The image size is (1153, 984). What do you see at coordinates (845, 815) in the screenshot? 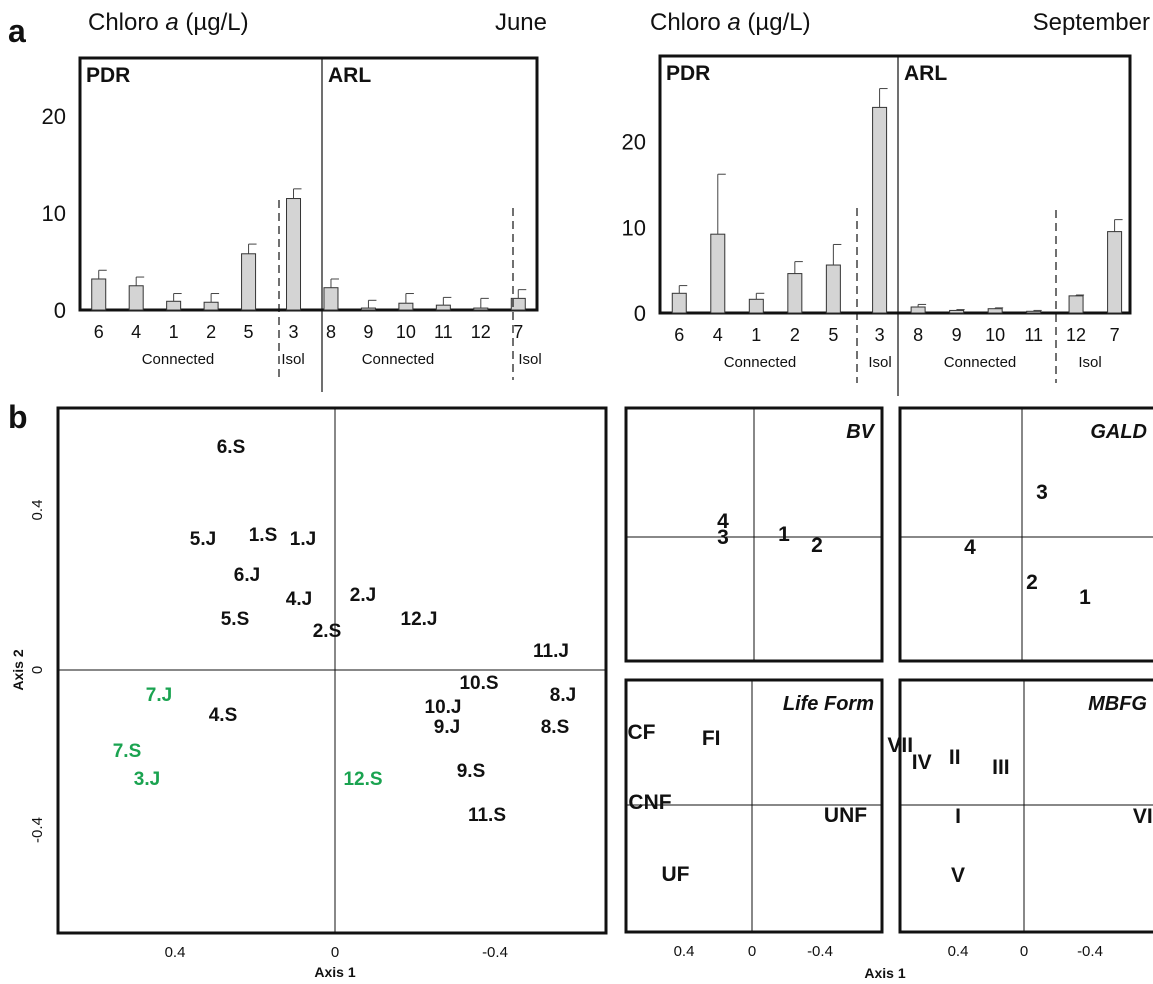
I see `lifeform-point-label: UNF` at bounding box center [845, 815].